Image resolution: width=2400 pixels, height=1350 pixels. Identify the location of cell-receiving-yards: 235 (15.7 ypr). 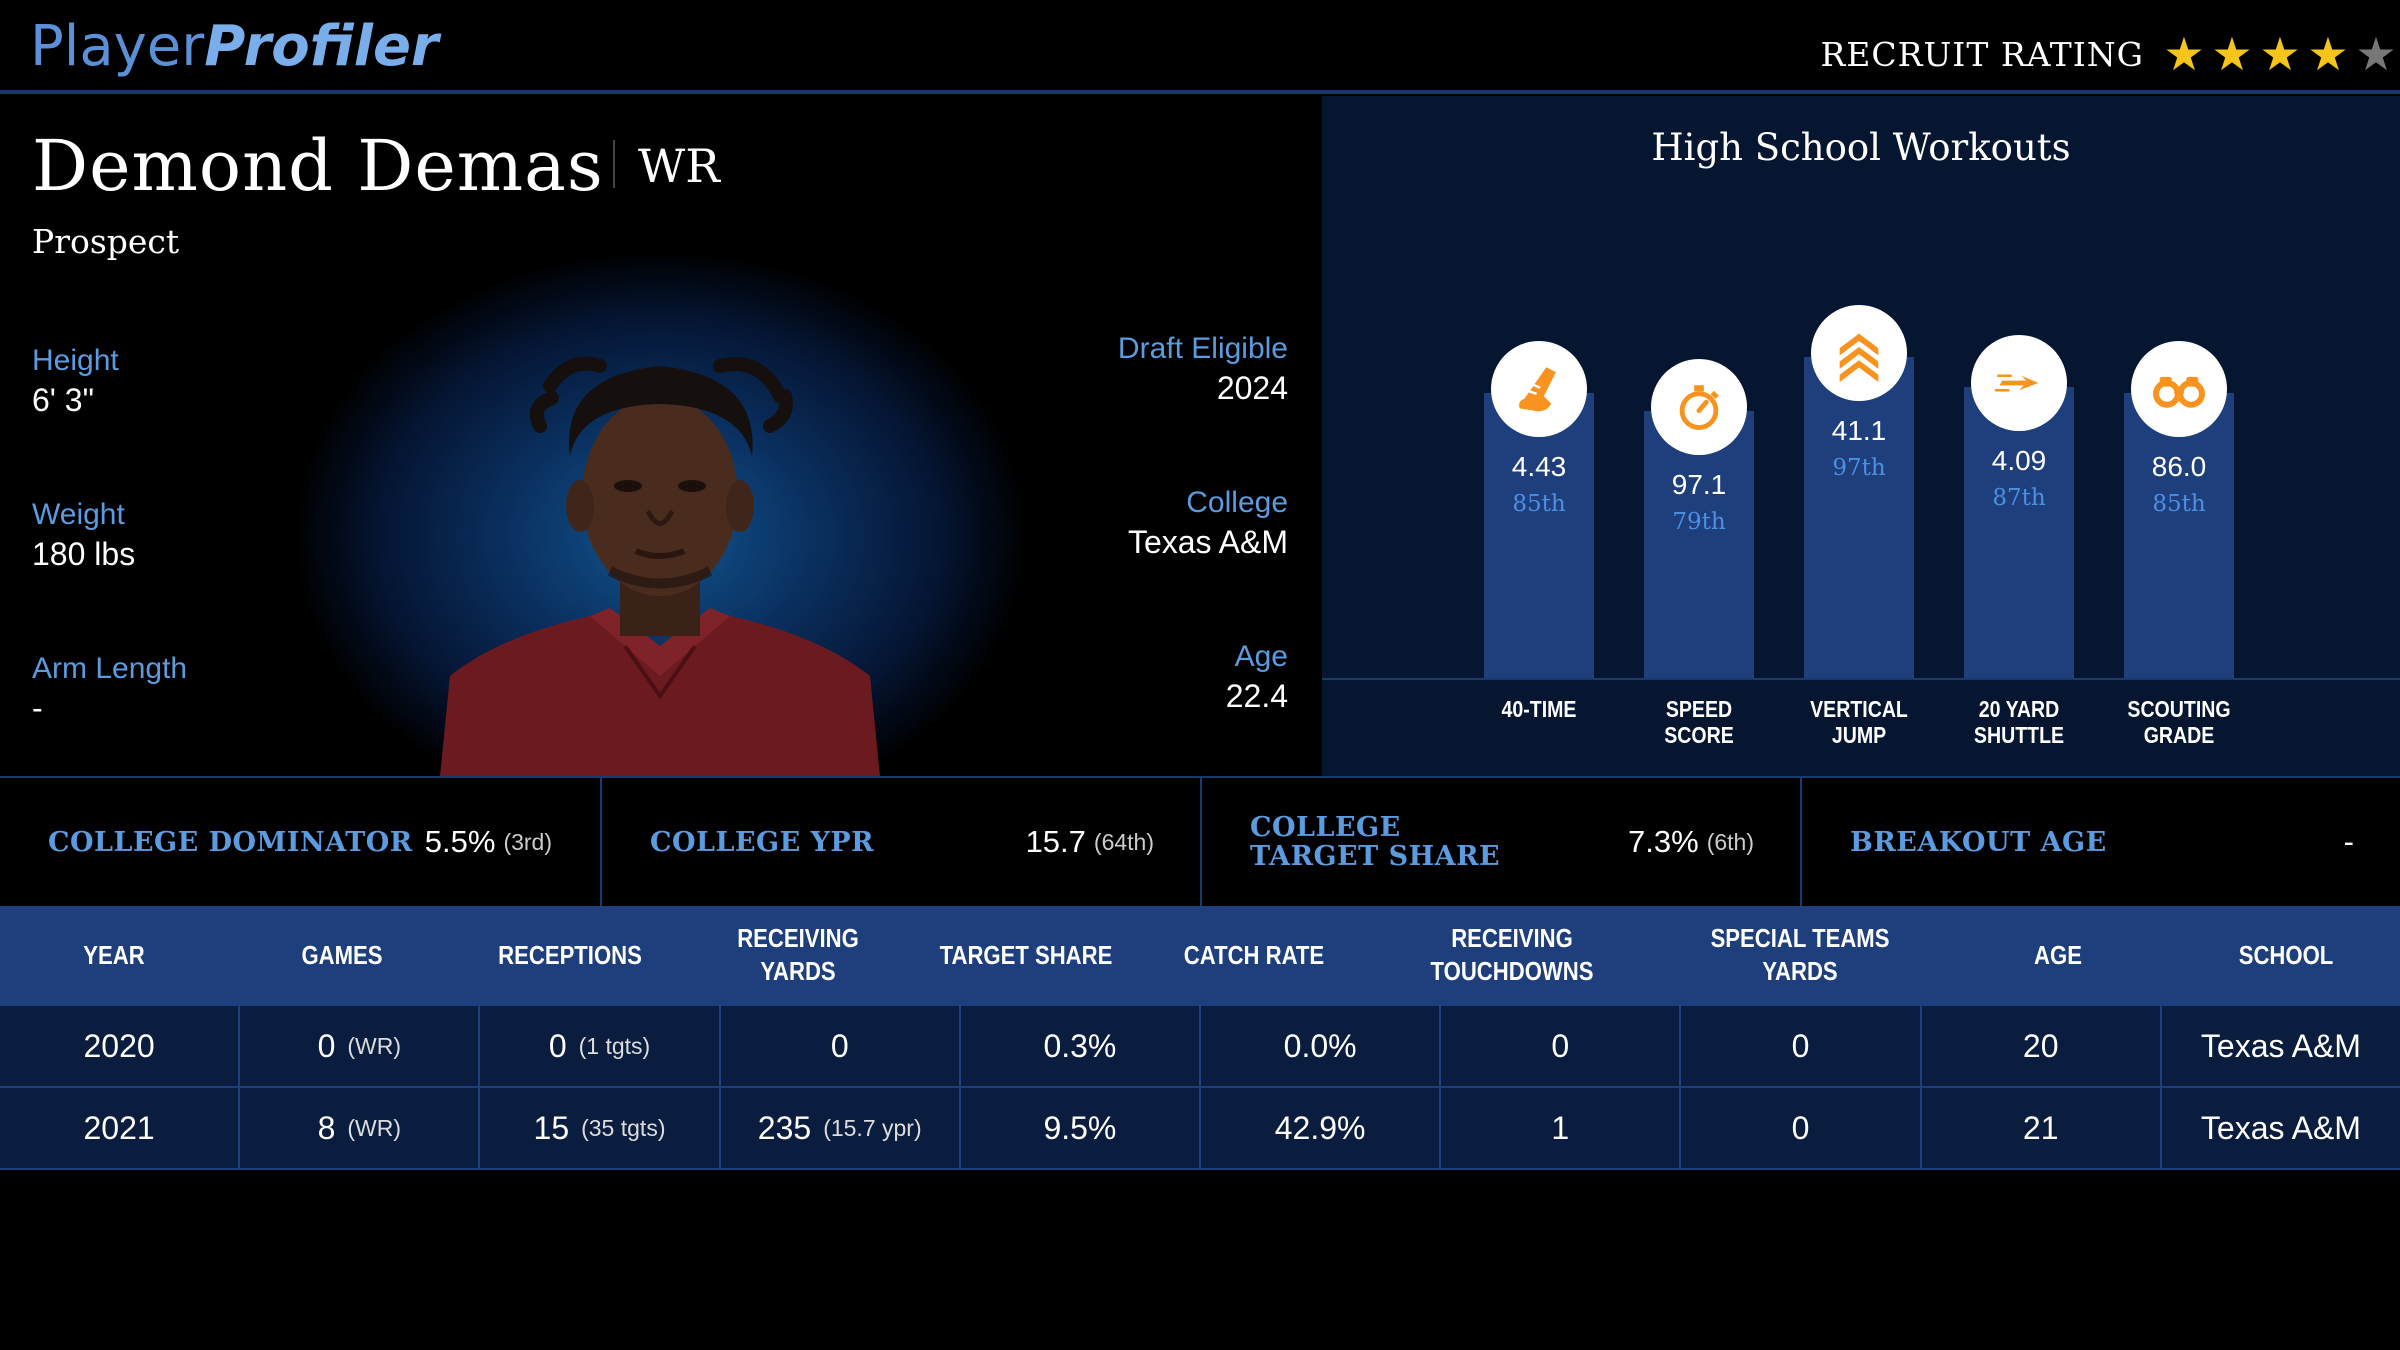
(841, 1128).